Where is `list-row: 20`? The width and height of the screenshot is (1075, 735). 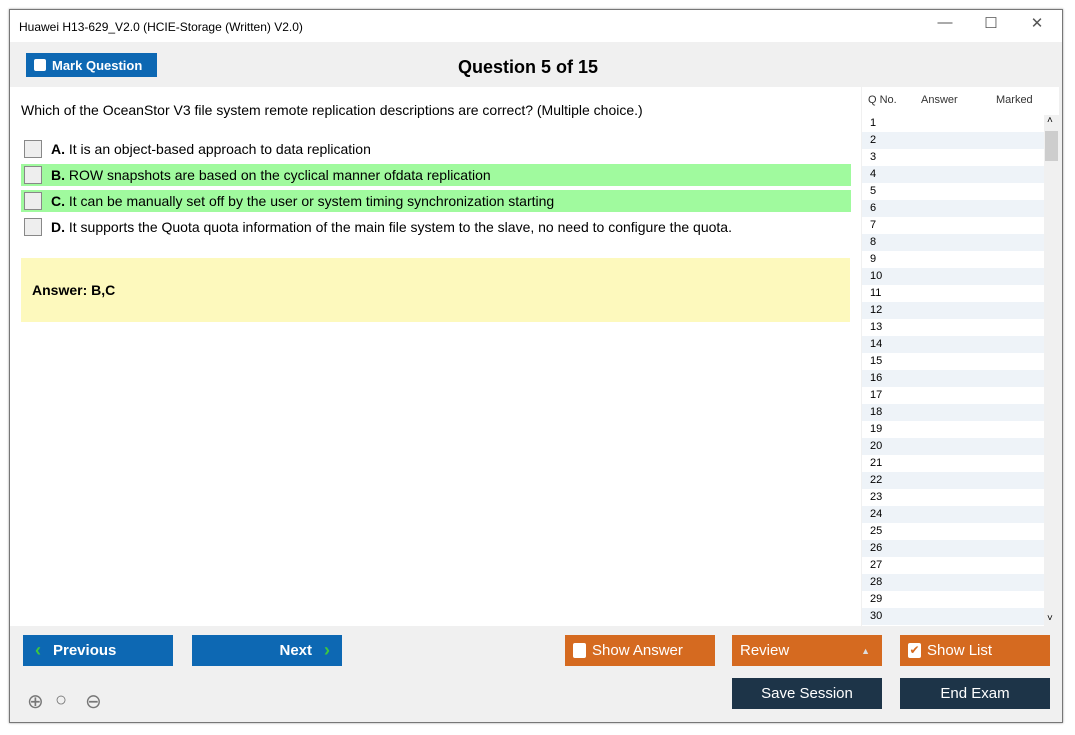 list-row: 20 is located at coordinates (953, 446).